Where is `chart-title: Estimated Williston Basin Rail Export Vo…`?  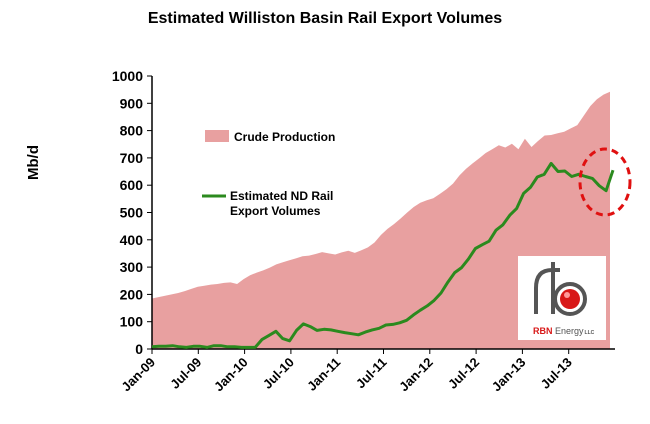 chart-title: Estimated Williston Basin Rail Export Vo… is located at coordinates (325, 18).